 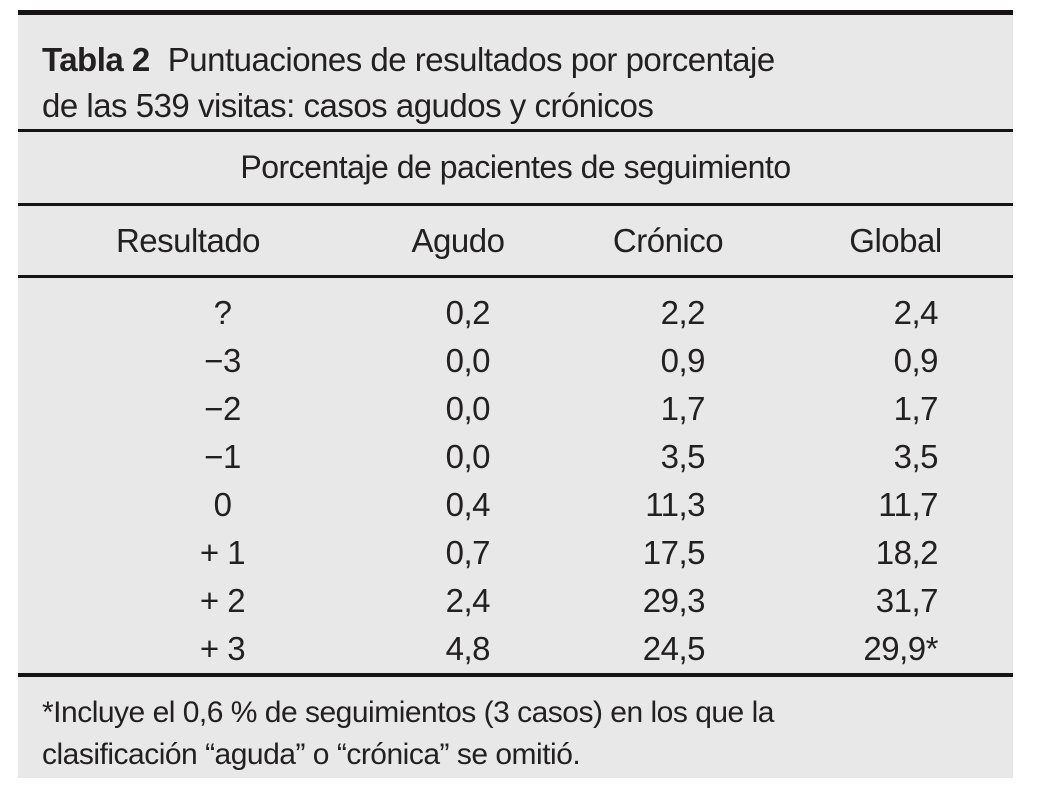 I want to click on rule-above-footnote, so click(x=515, y=675).